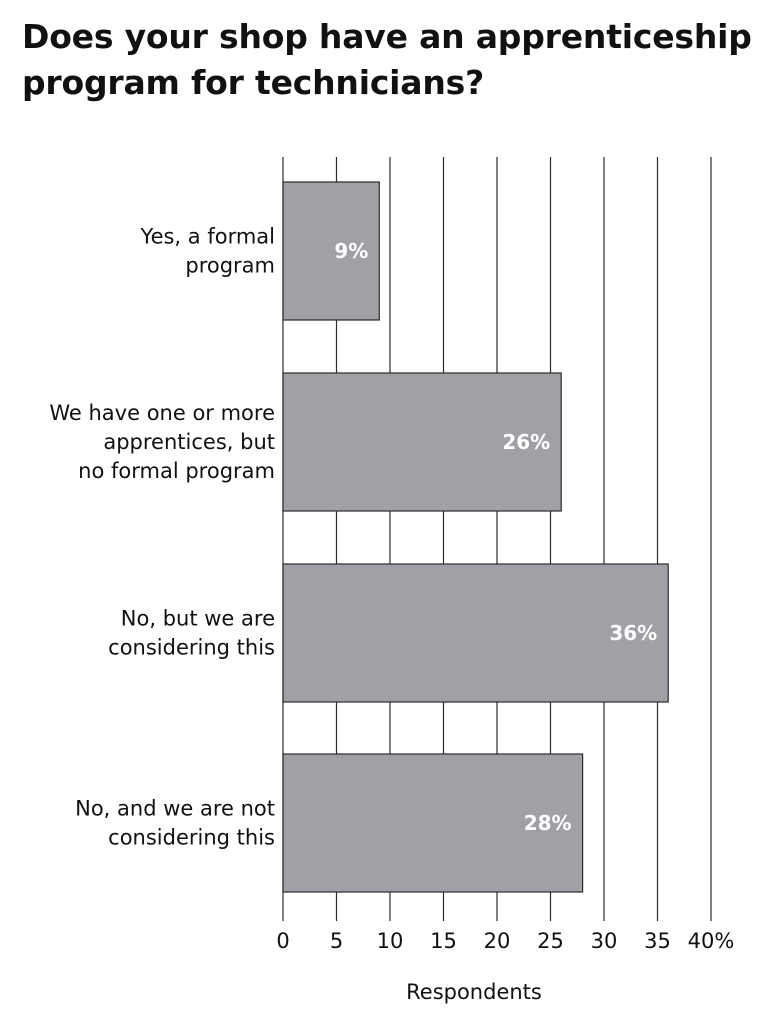 This screenshot has height=1024, width=766. Describe the element at coordinates (162, 413) in the screenshot. I see `category-label-line: We have one or more` at that location.